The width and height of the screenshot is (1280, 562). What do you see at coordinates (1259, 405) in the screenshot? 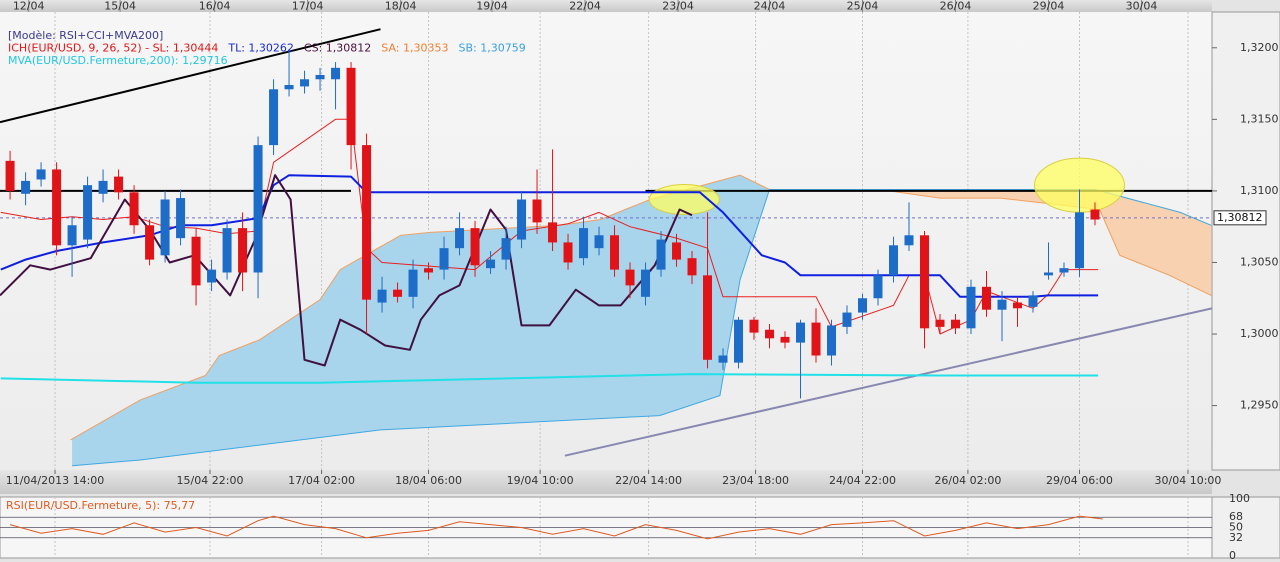
I see `y-tick-label: 1,2950` at bounding box center [1259, 405].